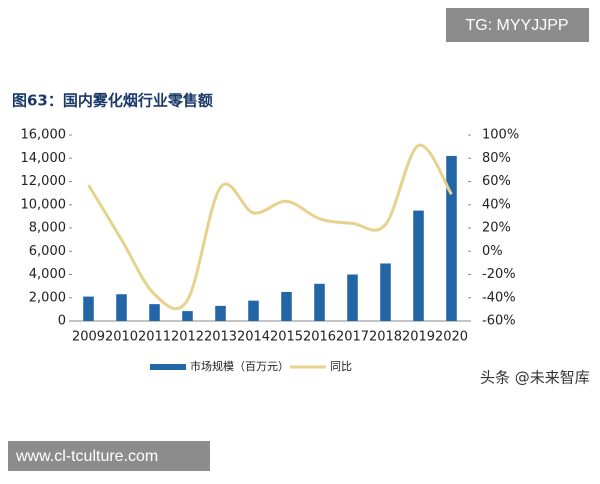 The image size is (600, 484). What do you see at coordinates (220, 337) in the screenshot?
I see `x-tick-label: 2013` at bounding box center [220, 337].